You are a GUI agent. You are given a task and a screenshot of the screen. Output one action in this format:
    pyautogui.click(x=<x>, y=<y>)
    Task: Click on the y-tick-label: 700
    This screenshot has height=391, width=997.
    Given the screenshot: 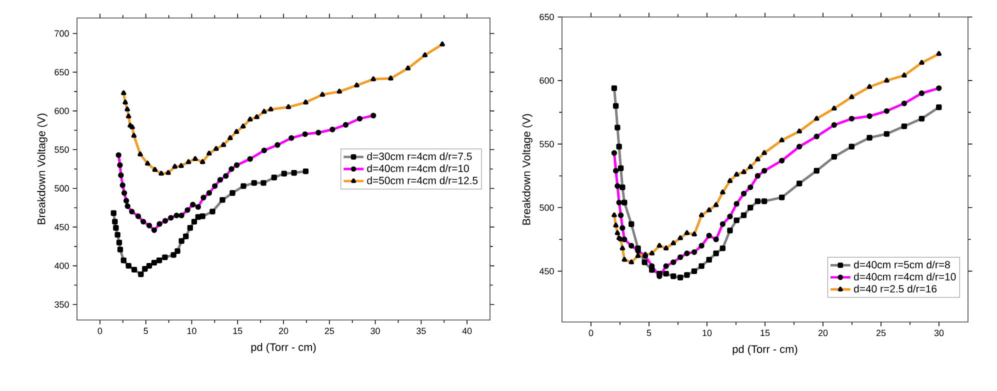 What is the action you would take?
    pyautogui.click(x=61, y=33)
    